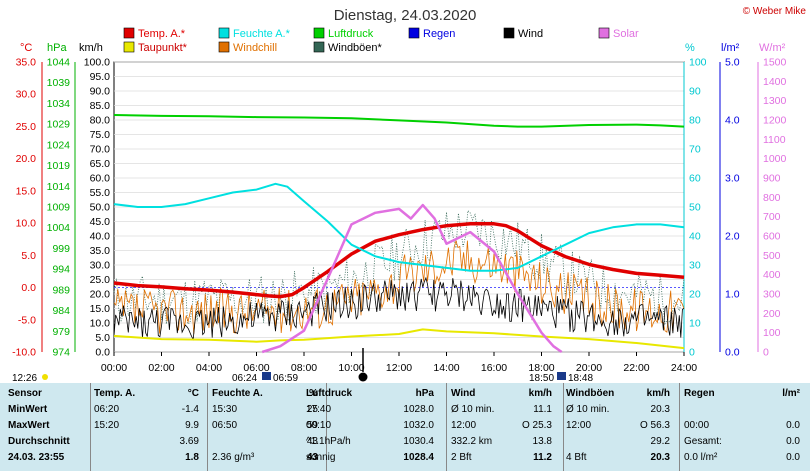 The width and height of the screenshot is (810, 471). What do you see at coordinates (61, 290) in the screenshot?
I see `hpa-tick-label: 989` at bounding box center [61, 290].